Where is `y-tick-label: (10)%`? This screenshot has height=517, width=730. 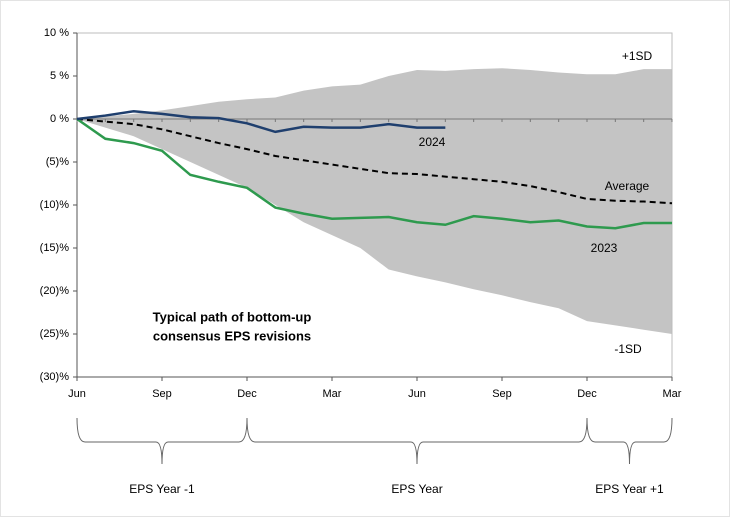 y-tick-label: (10)% is located at coordinates (55, 205).